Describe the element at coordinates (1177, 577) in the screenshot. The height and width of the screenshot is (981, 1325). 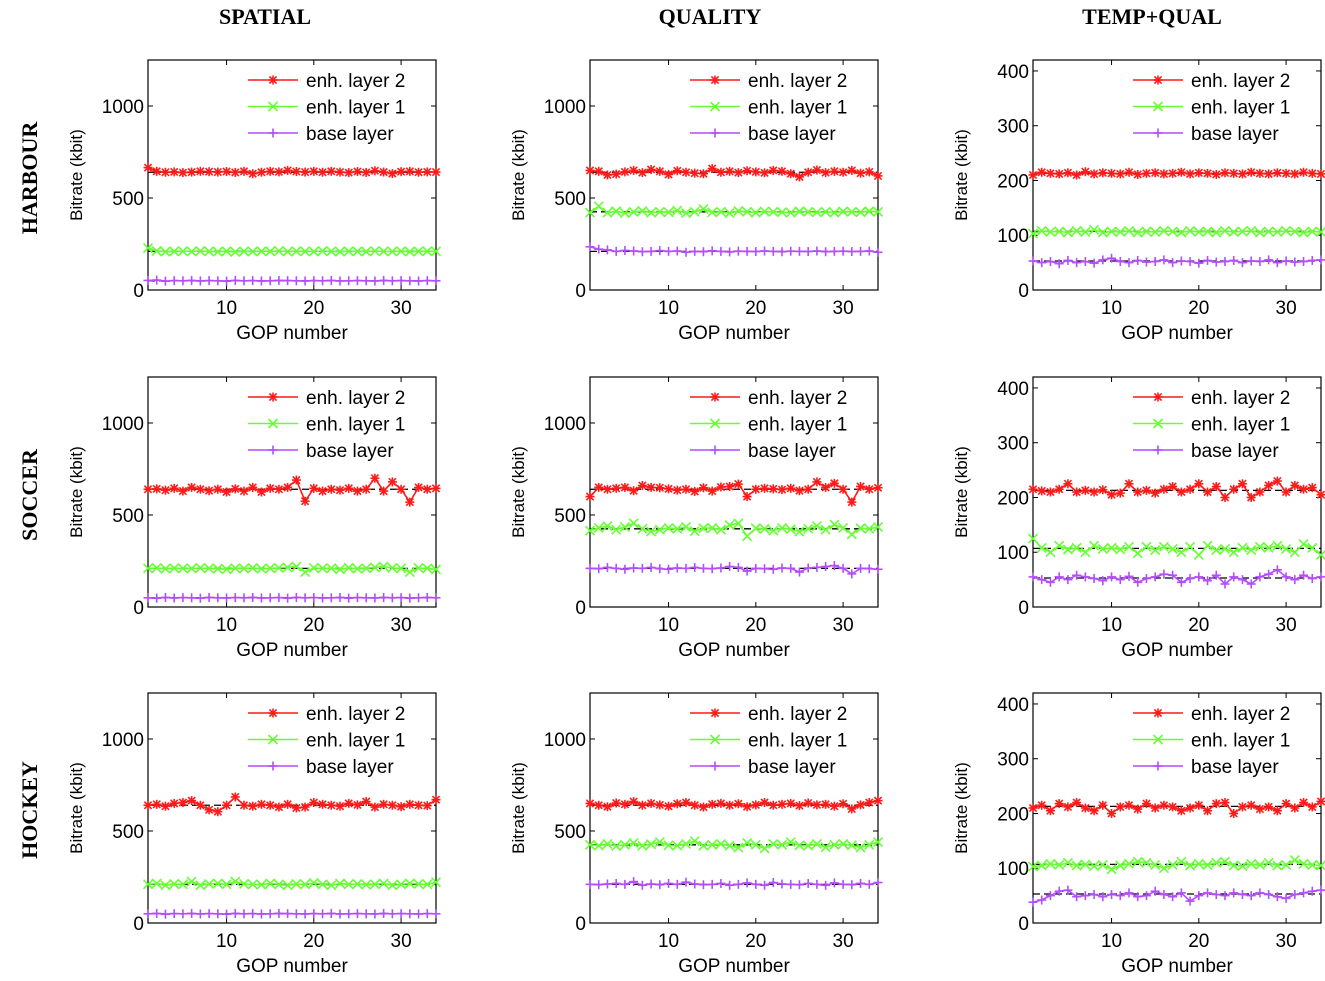
I see `series-line` at that location.